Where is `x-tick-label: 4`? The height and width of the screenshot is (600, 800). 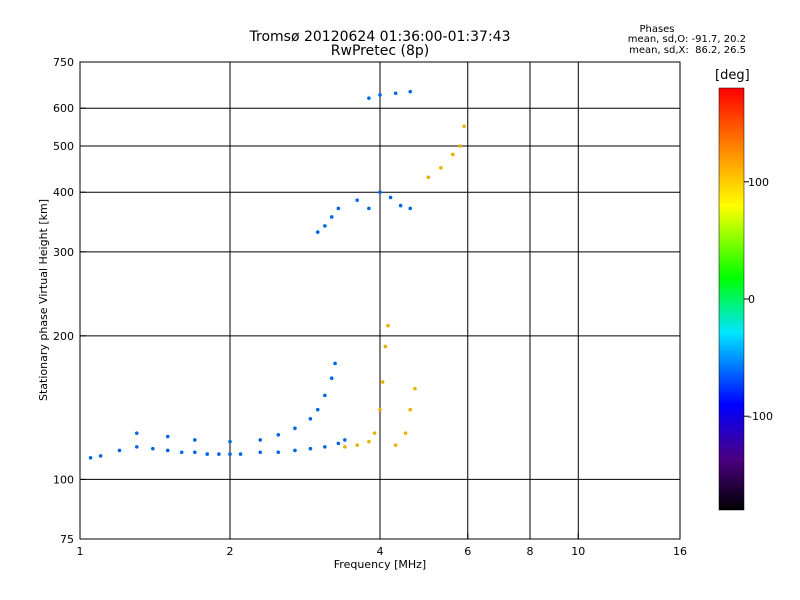
x-tick-label: 4 is located at coordinates (380, 551).